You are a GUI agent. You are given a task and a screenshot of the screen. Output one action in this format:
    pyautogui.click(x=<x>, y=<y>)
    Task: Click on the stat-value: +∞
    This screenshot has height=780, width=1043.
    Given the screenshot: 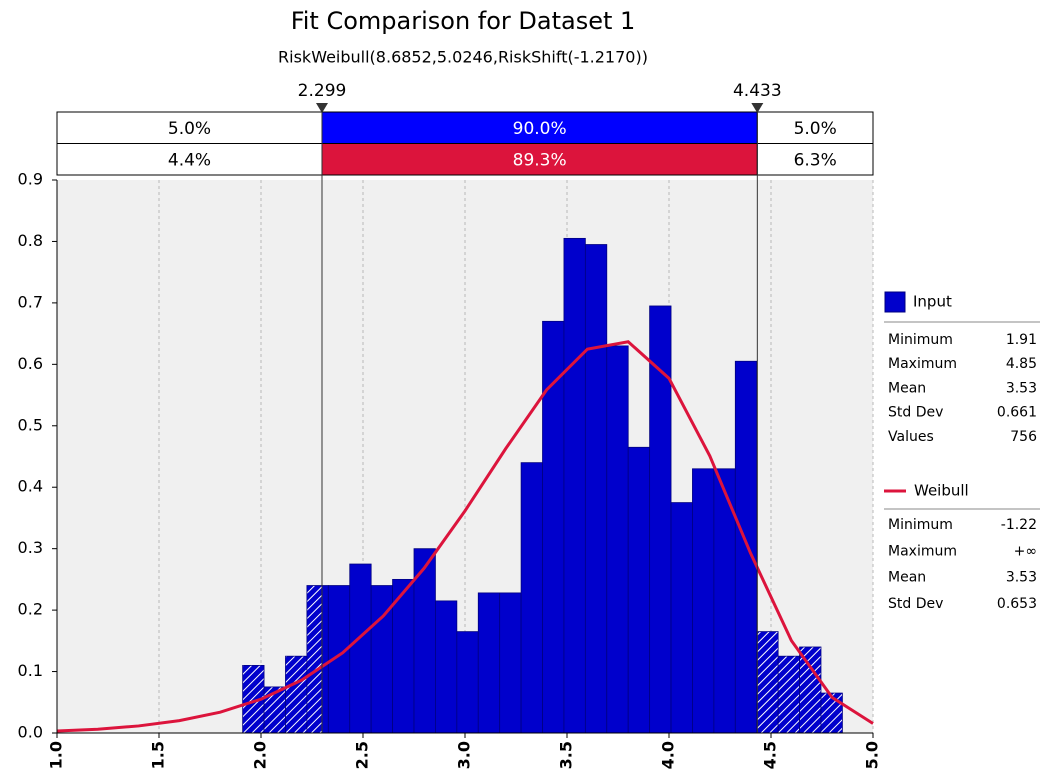 What is the action you would take?
    pyautogui.click(x=1025, y=551)
    